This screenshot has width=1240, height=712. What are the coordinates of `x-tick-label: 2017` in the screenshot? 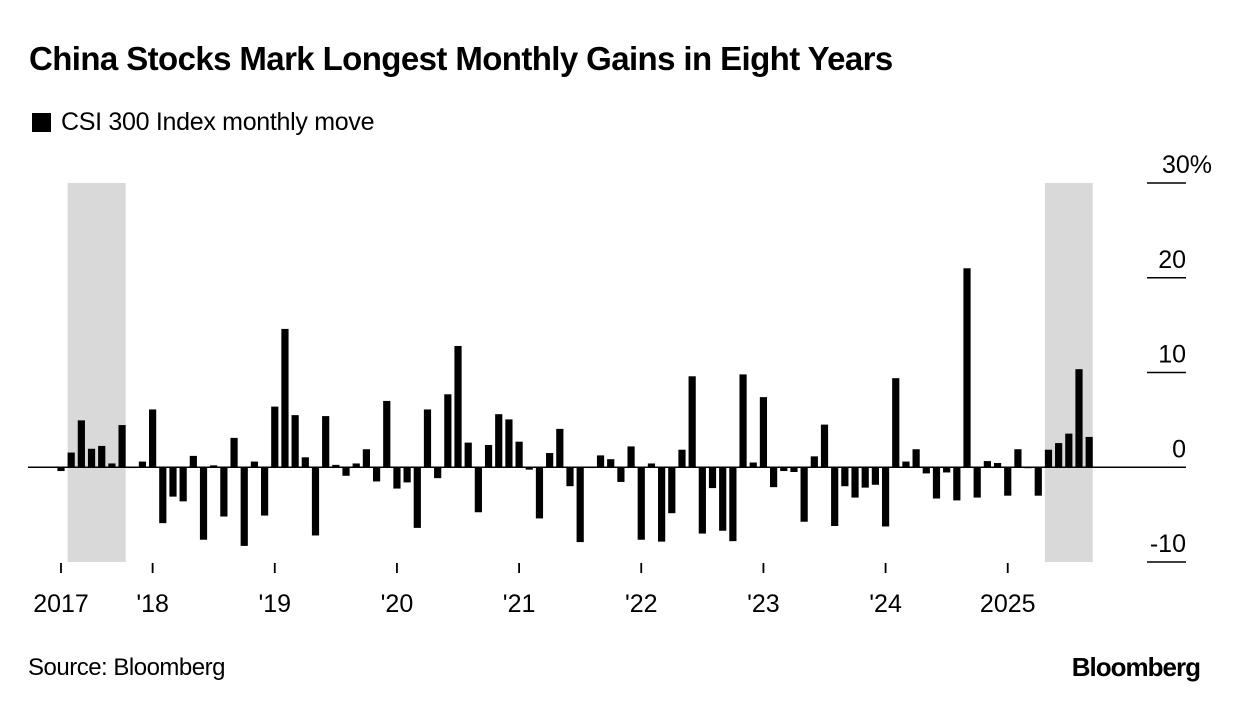 It's located at (61, 604).